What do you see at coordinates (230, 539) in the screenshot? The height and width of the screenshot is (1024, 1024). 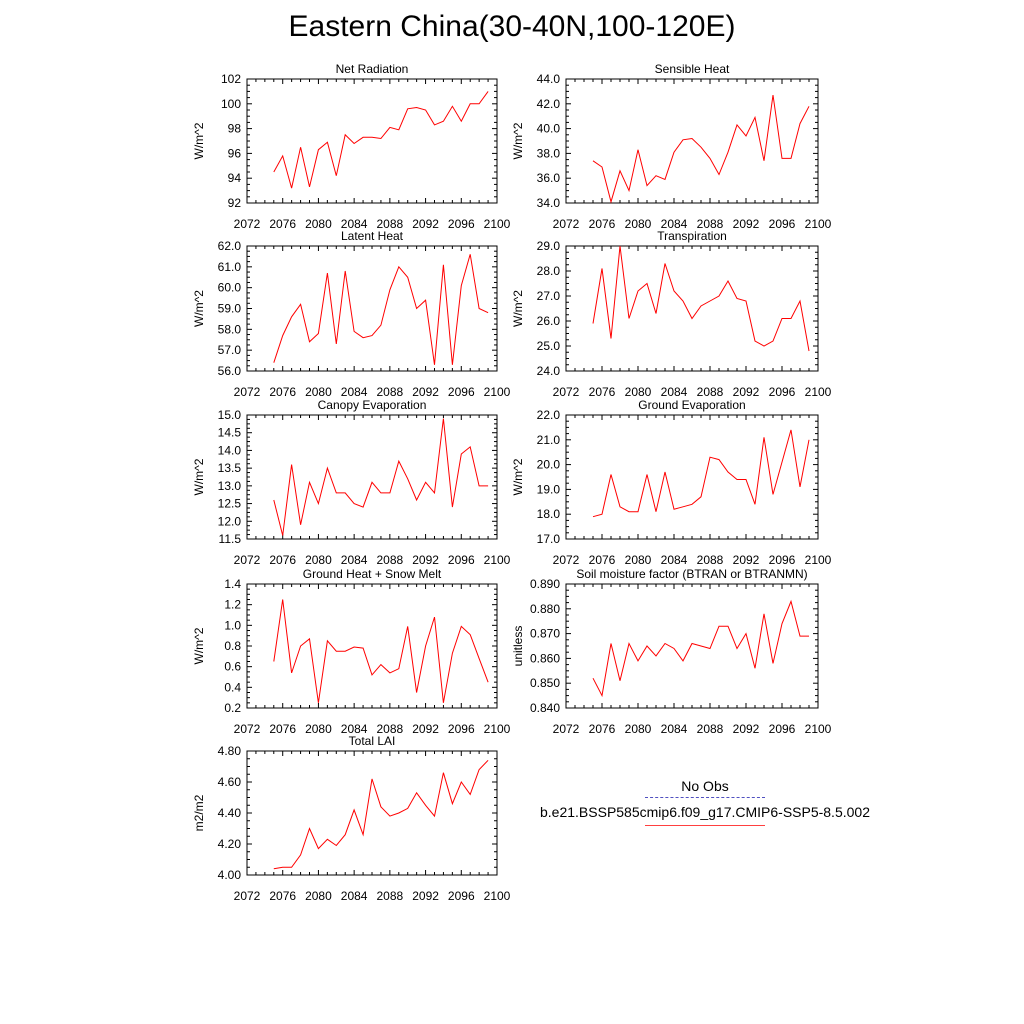 I see `y-tick-label: 11.5` at bounding box center [230, 539].